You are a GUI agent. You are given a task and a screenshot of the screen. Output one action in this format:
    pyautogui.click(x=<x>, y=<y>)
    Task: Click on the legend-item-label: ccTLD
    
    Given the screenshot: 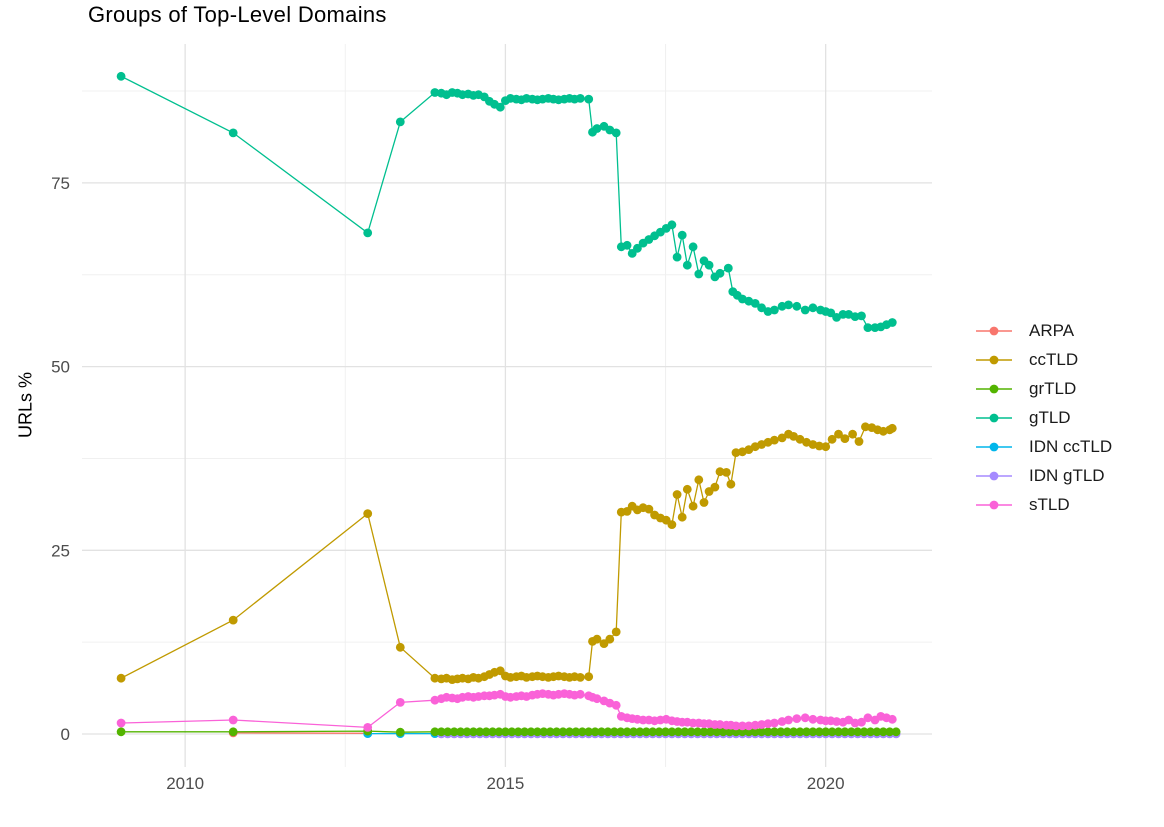 What is the action you would take?
    pyautogui.click(x=1054, y=359)
    